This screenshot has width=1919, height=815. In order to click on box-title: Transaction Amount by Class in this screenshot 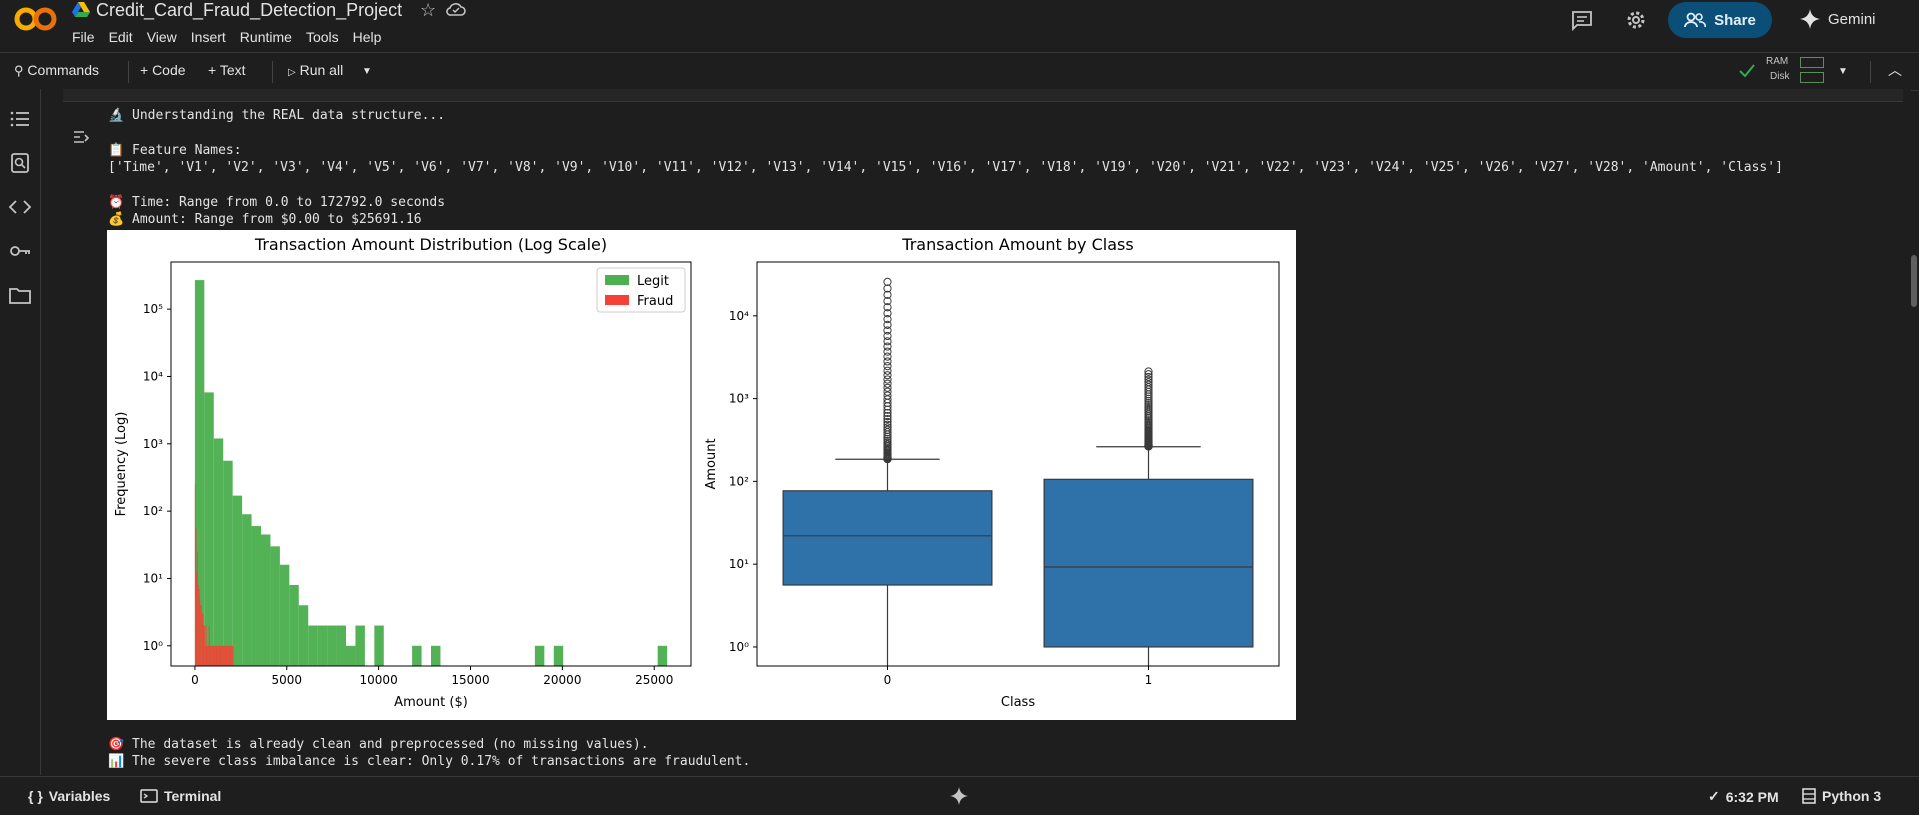, I will do `click(1017, 244)`.